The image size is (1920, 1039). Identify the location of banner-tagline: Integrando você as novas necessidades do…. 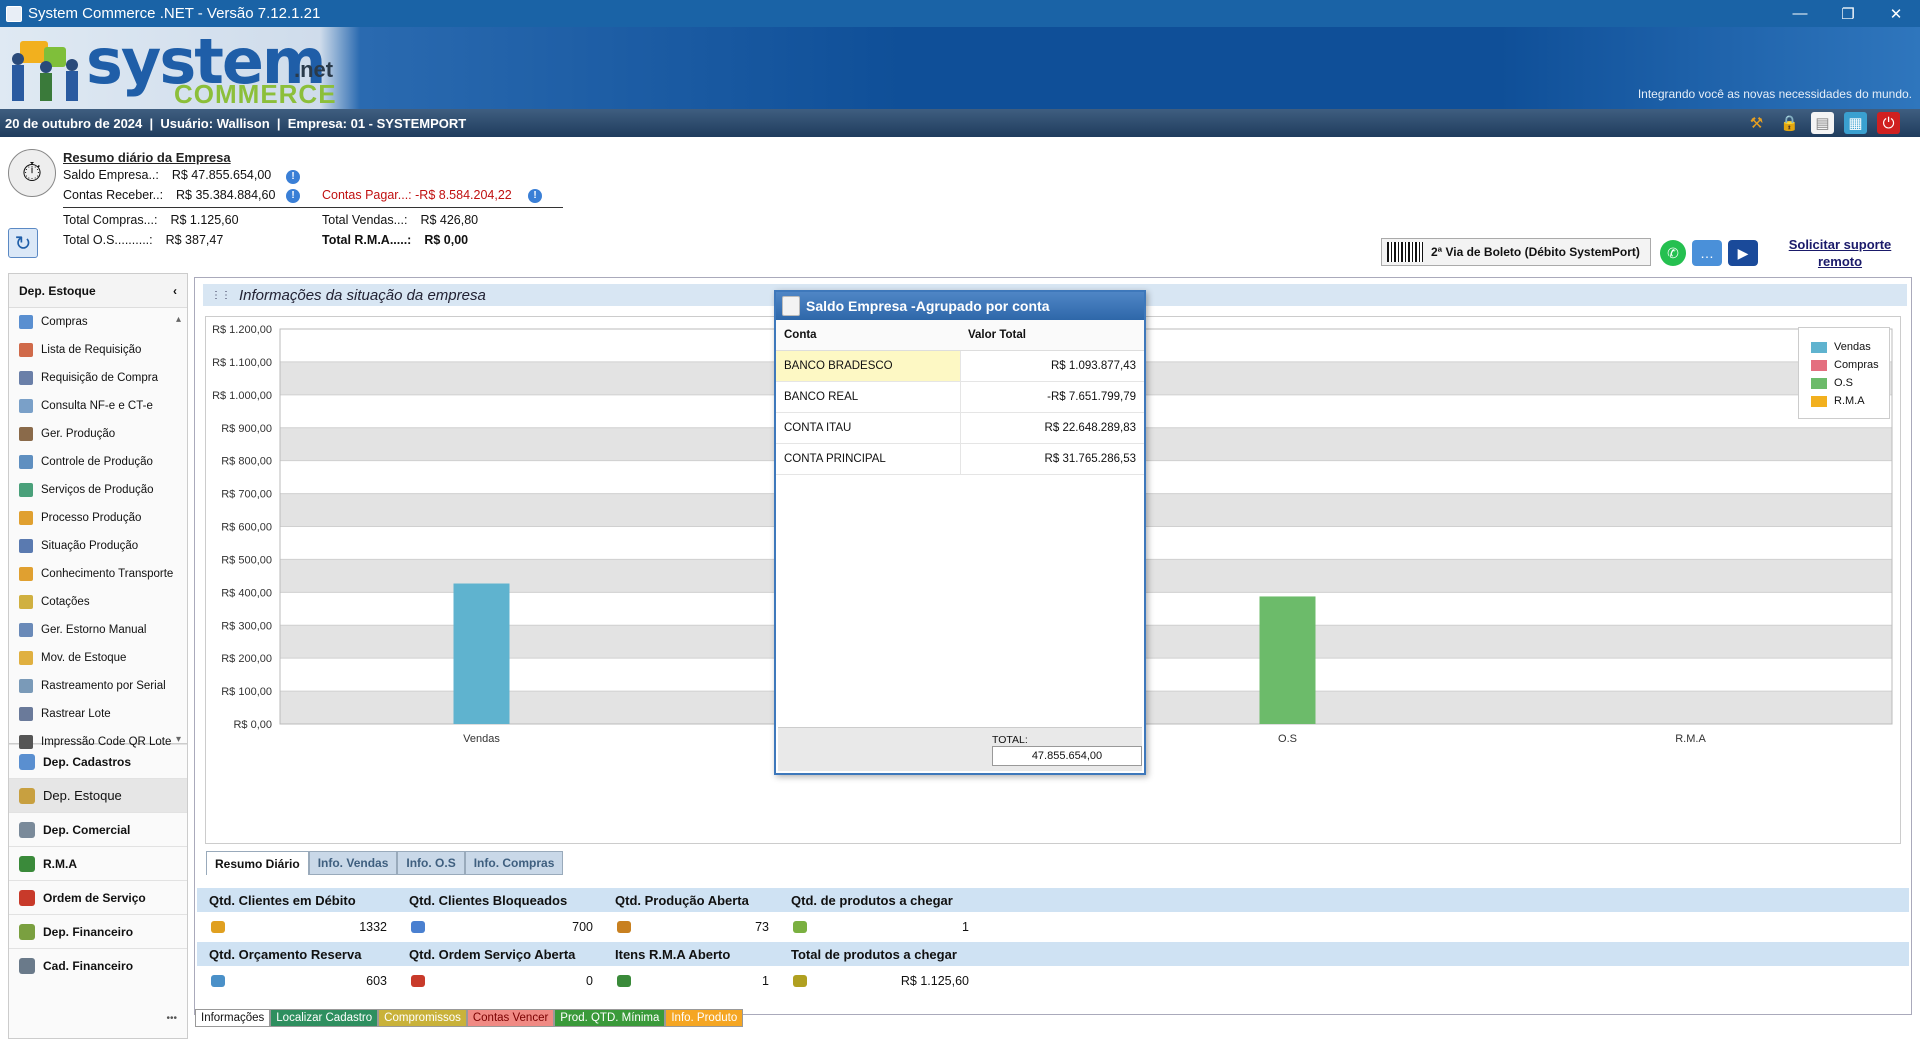
(1774, 94).